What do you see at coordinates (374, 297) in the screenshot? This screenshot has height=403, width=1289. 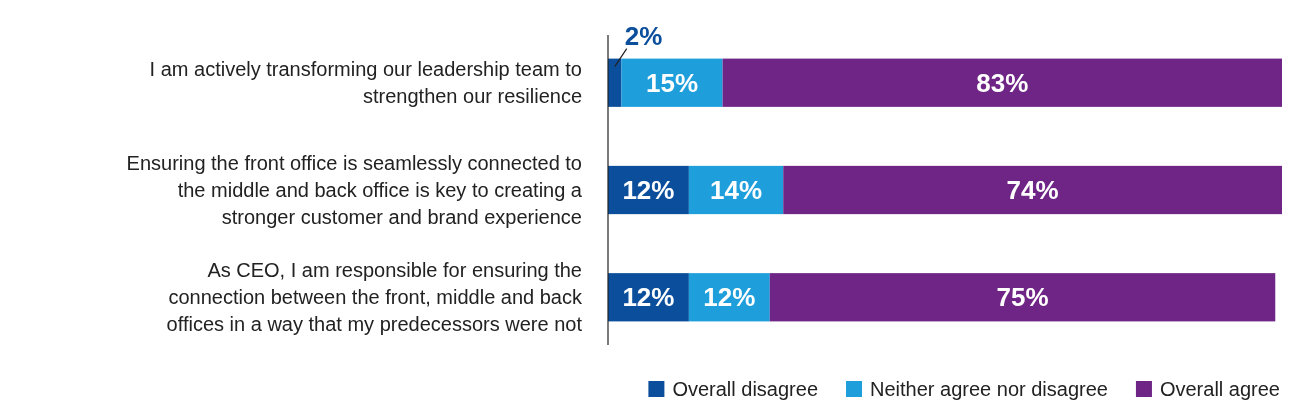 I see `y-tick-label: As CEO, I am responsible for ensuring the connection between the front, middle and back offices in a way that my predecessors were not` at bounding box center [374, 297].